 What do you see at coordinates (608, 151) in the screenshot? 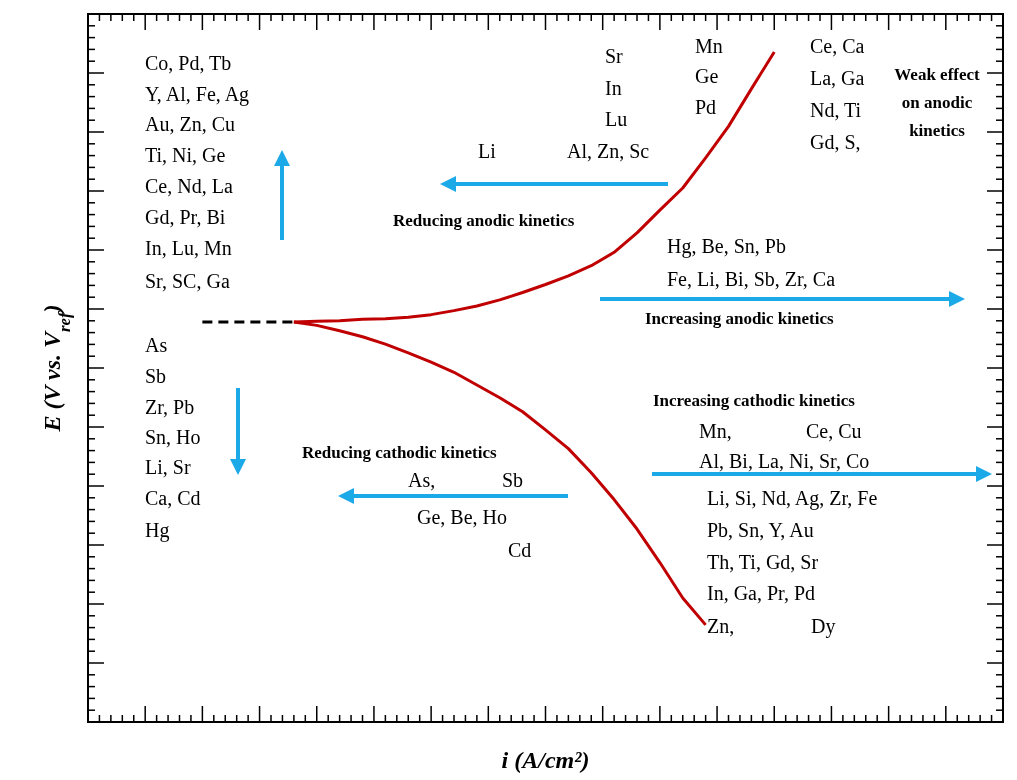
I see `annotation: Al, Zn, Sc` at bounding box center [608, 151].